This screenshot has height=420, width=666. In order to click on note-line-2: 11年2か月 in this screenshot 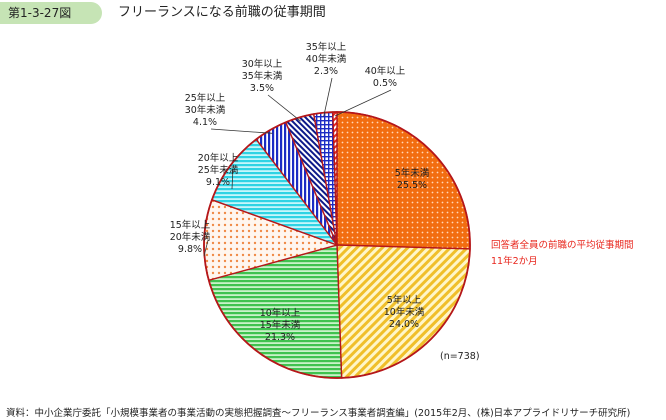, I will do `click(514, 261)`.